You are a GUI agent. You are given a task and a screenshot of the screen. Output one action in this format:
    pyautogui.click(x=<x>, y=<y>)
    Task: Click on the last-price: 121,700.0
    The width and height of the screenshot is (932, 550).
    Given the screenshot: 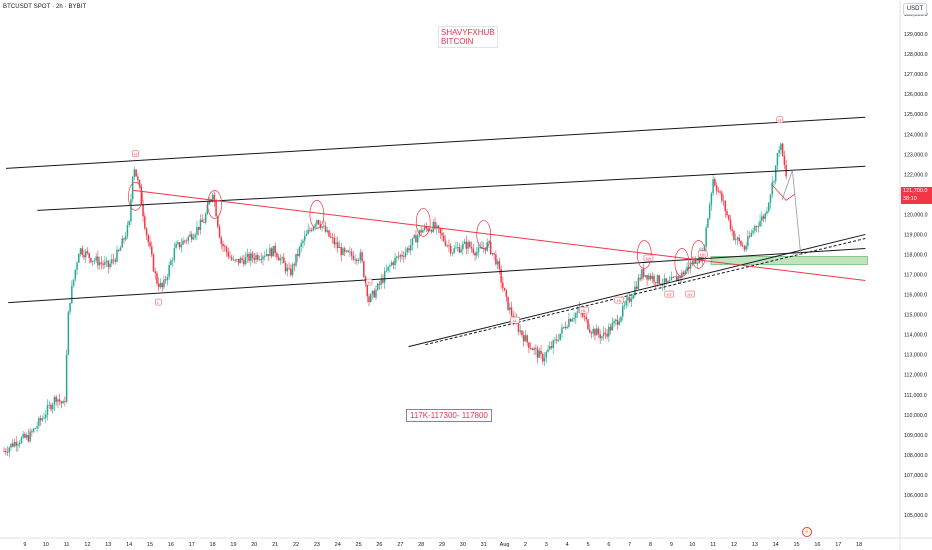 What is the action you would take?
    pyautogui.click(x=915, y=191)
    